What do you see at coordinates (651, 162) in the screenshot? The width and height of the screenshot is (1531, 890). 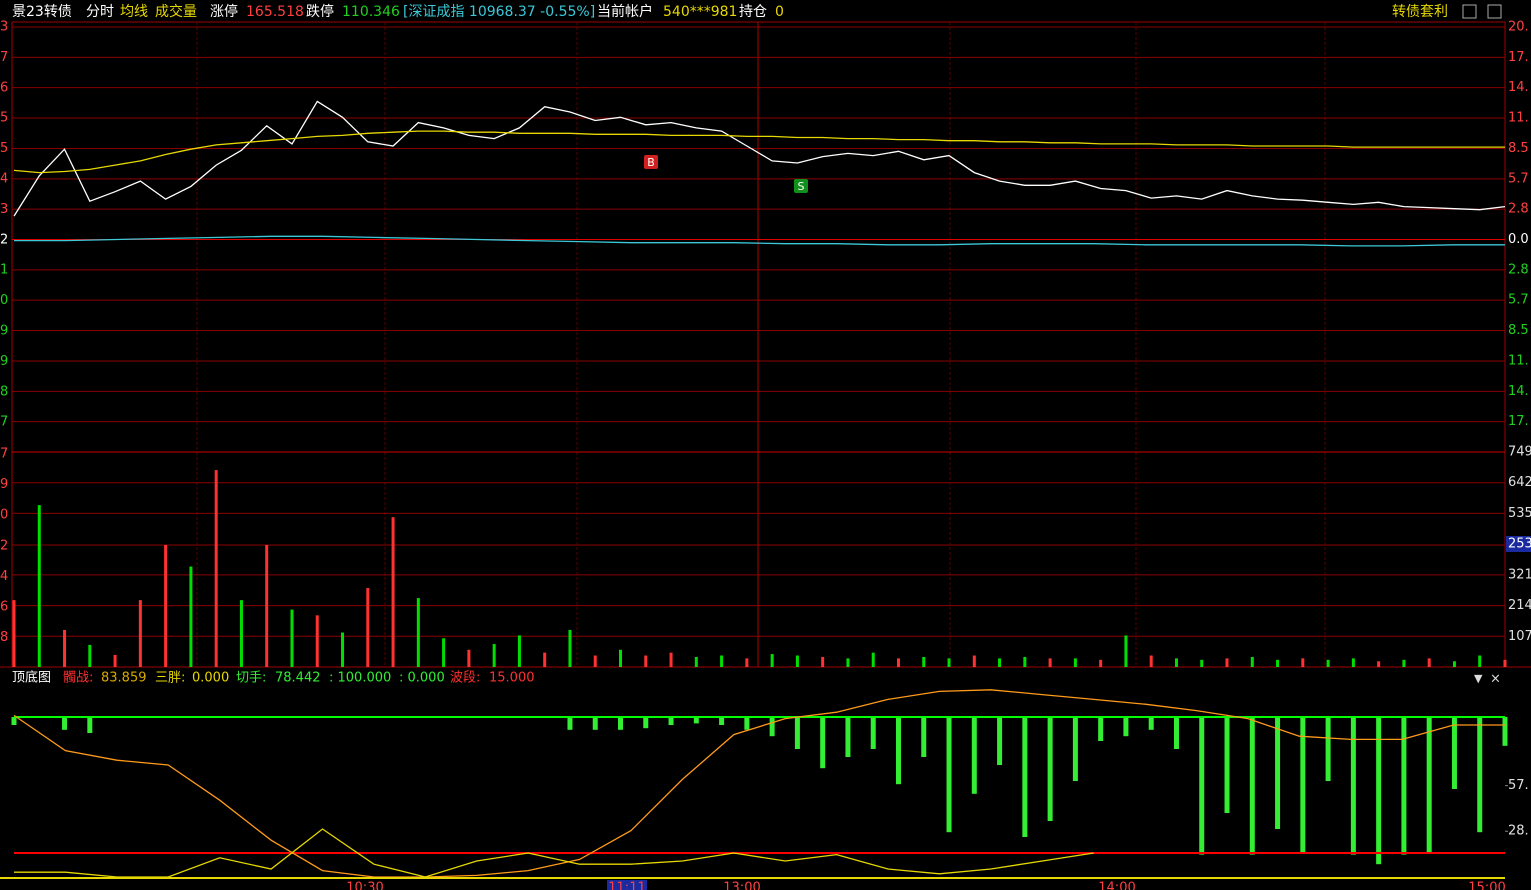 I see `trade-marker-label: B` at bounding box center [651, 162].